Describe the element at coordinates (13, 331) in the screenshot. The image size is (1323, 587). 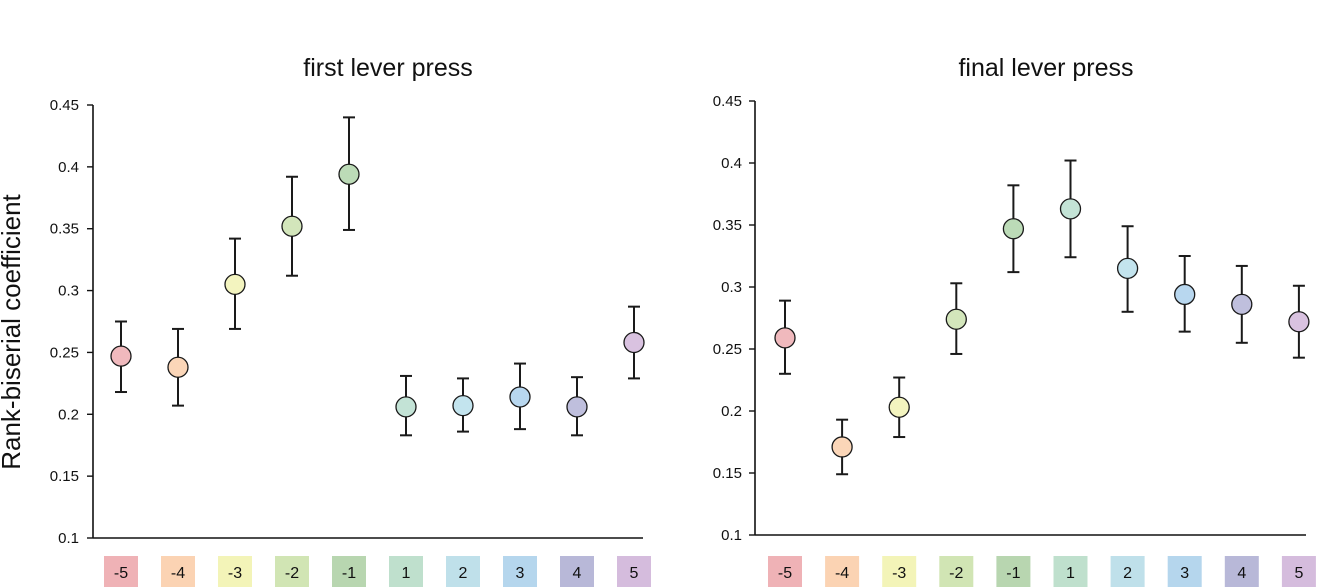
I see `y-axis-label: Rank-biserial coefficient` at that location.